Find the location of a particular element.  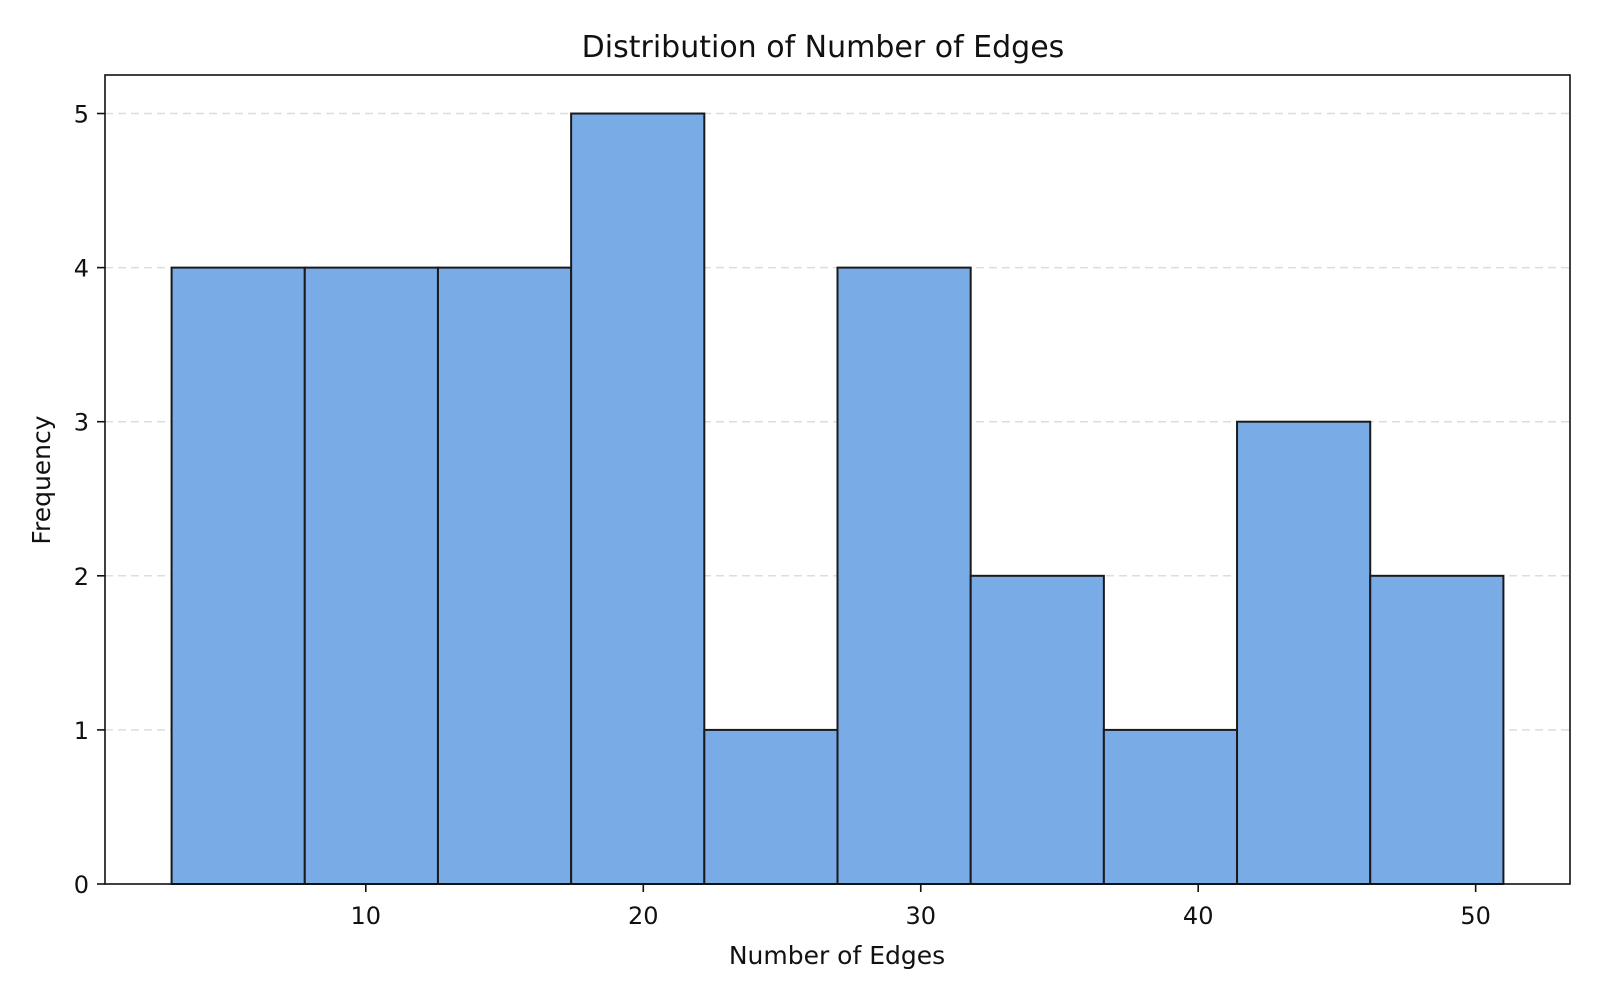

y-tick-label: 4 is located at coordinates (81, 269).